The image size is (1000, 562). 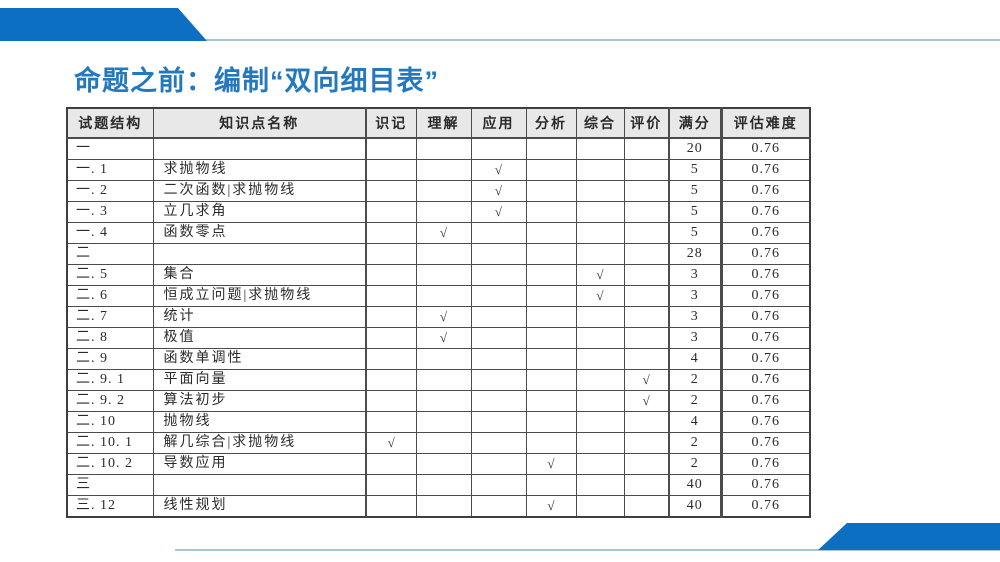 I want to click on cell-knowledge-name: 抛物线, so click(x=259, y=422).